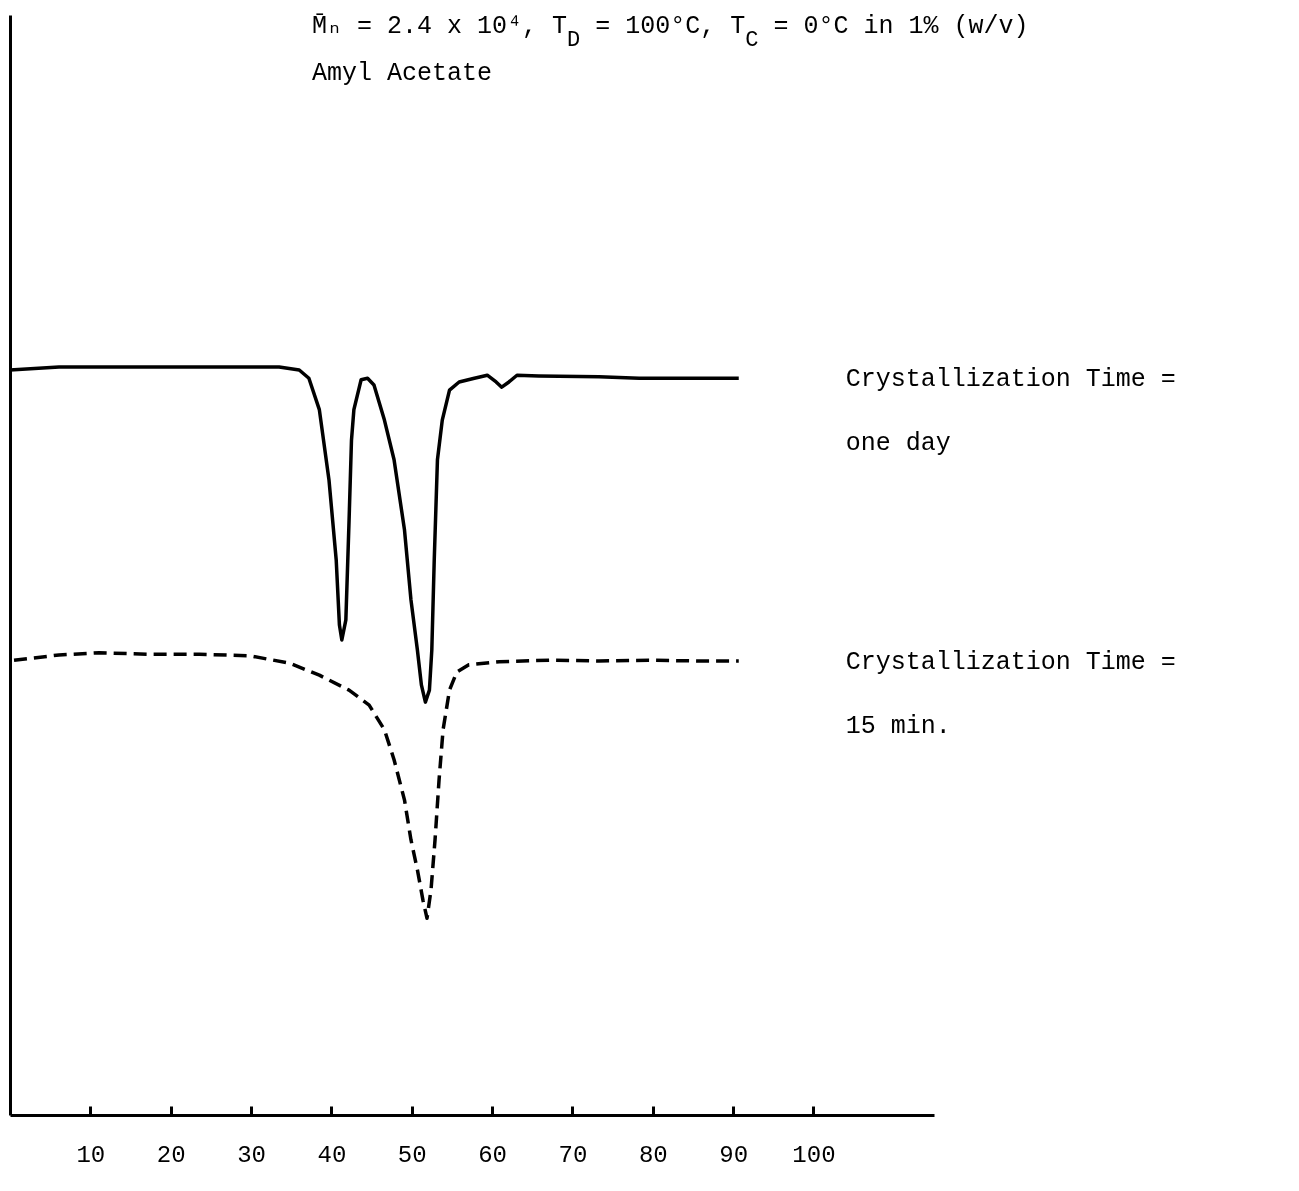 The image size is (1299, 1191). Describe the element at coordinates (814, 1155) in the screenshot. I see `x-tick-label: 100` at that location.